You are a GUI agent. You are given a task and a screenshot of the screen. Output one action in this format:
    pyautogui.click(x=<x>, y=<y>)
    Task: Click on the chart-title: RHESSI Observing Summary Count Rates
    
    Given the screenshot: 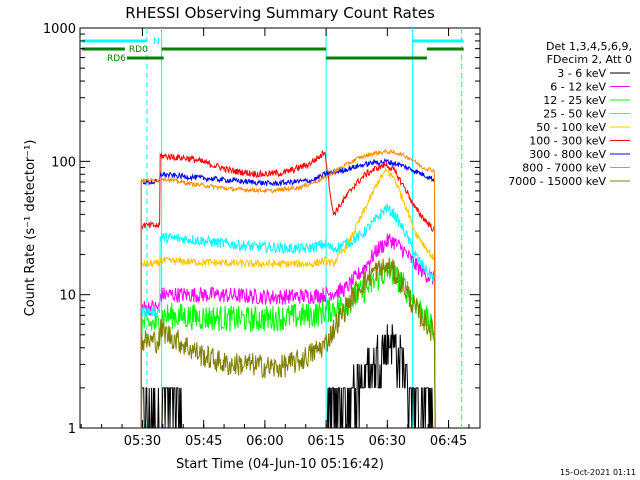 What is the action you would take?
    pyautogui.click(x=280, y=13)
    